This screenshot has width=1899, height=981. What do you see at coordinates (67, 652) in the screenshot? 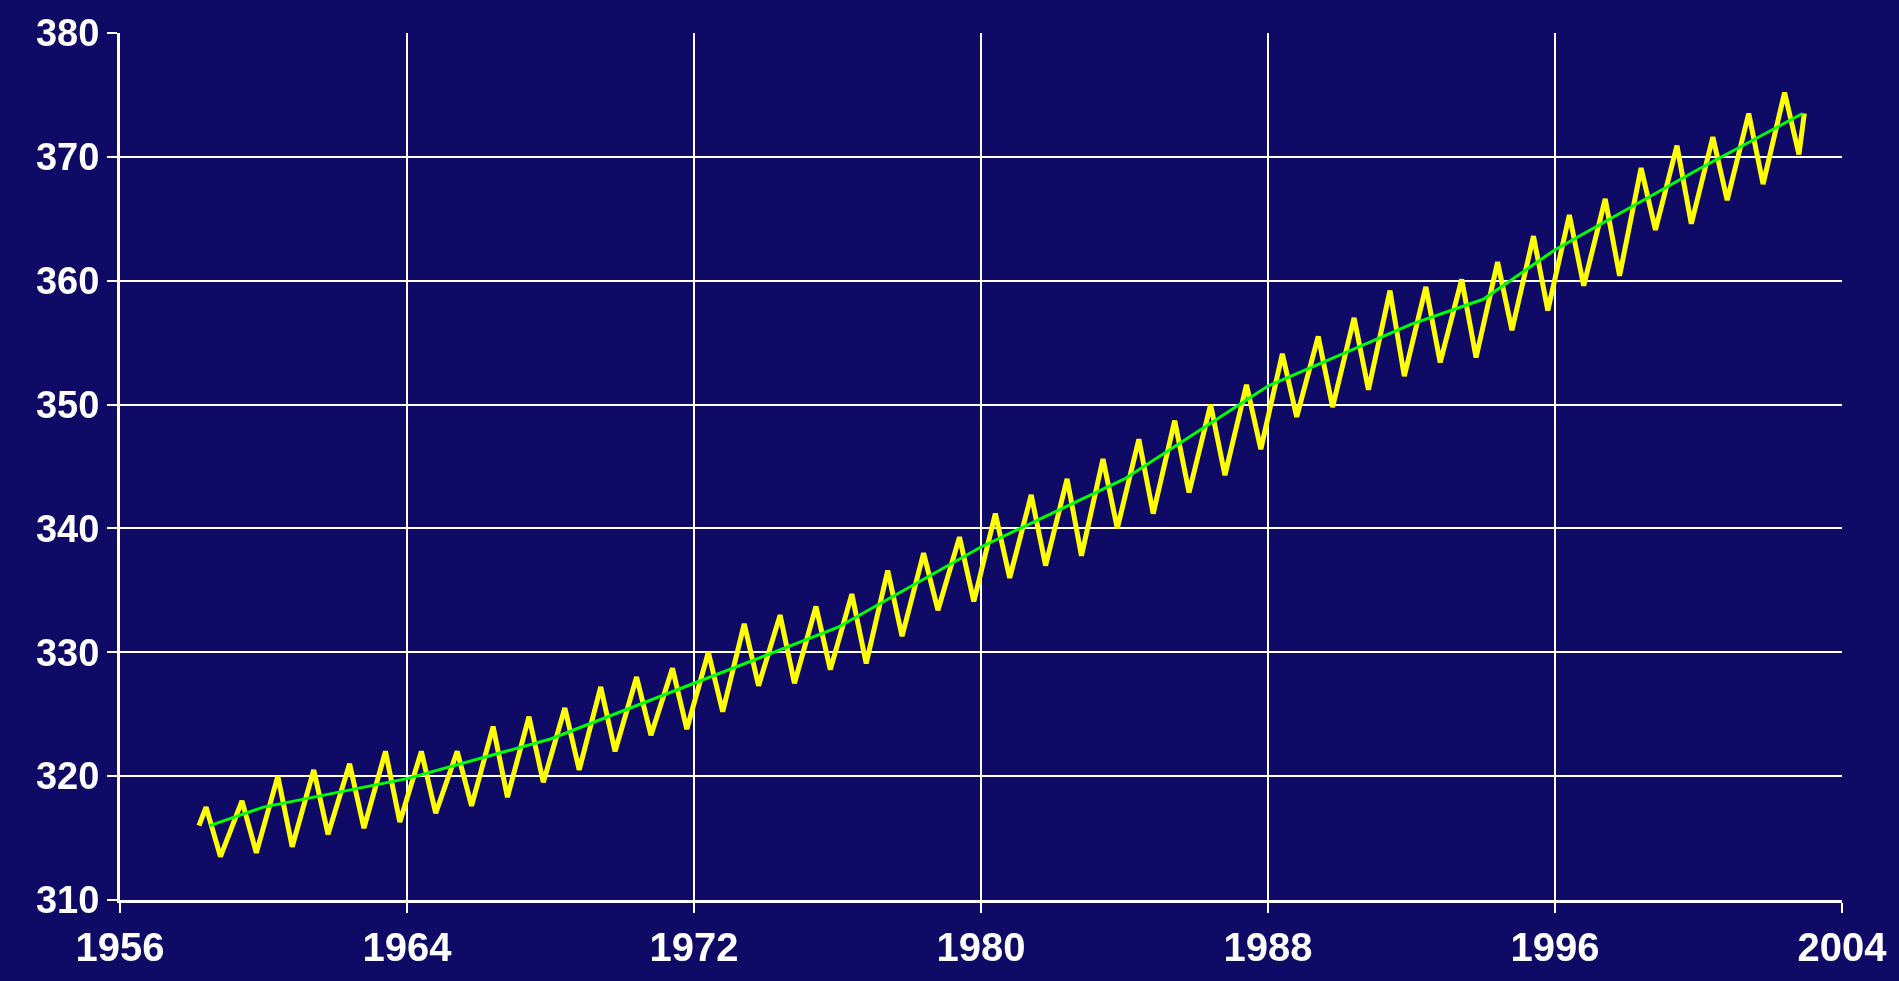
I see `y-tick-label: 330` at bounding box center [67, 652].